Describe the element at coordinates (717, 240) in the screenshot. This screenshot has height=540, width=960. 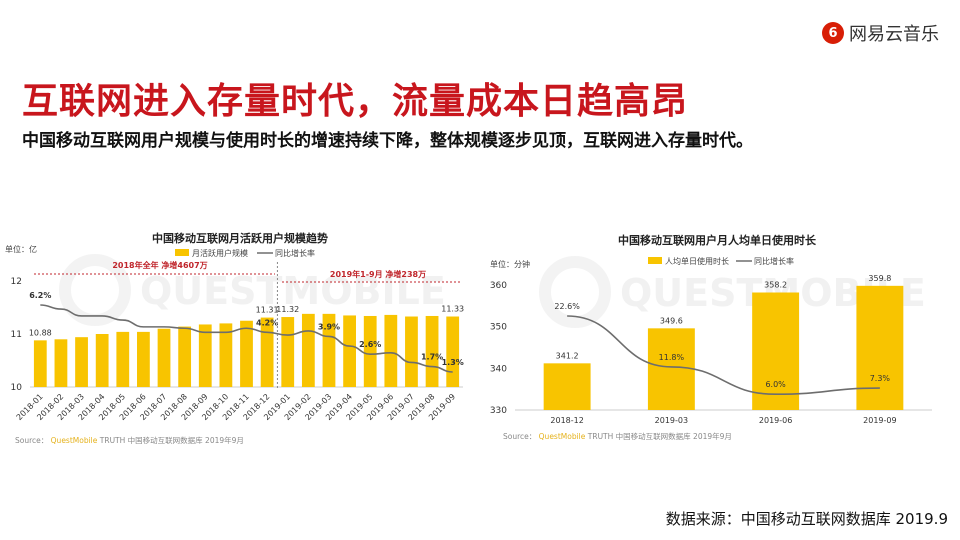
I see `chart-title: 中国移动互联网用户月人均单日使用时长` at that location.